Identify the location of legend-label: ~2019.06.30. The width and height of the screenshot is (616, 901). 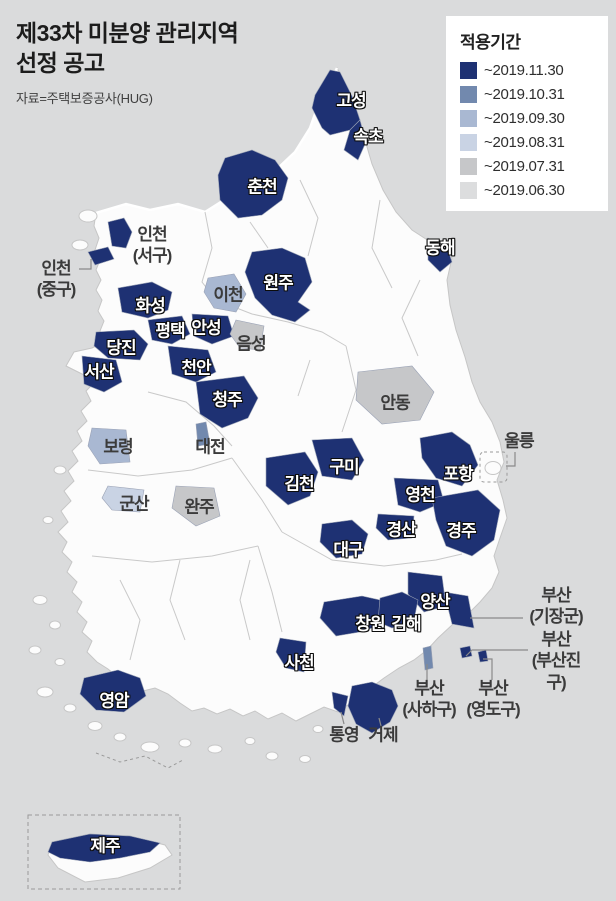
(524, 190).